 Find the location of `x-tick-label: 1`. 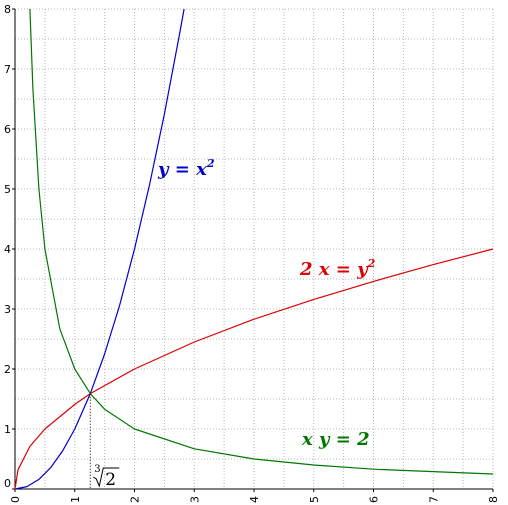

x-tick-label: 1 is located at coordinates (75, 499).